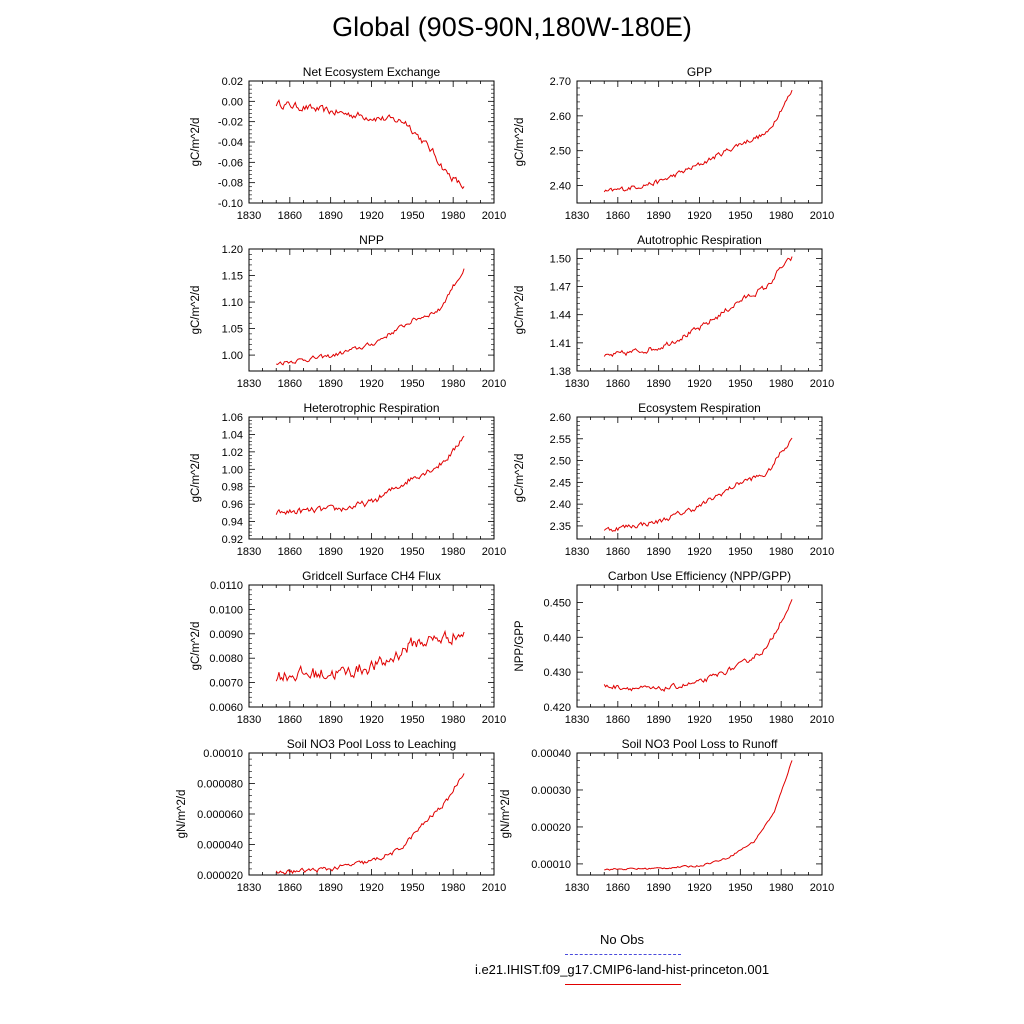 The height and width of the screenshot is (1024, 1024). I want to click on y-tick-label: 2.70, so click(560, 82).